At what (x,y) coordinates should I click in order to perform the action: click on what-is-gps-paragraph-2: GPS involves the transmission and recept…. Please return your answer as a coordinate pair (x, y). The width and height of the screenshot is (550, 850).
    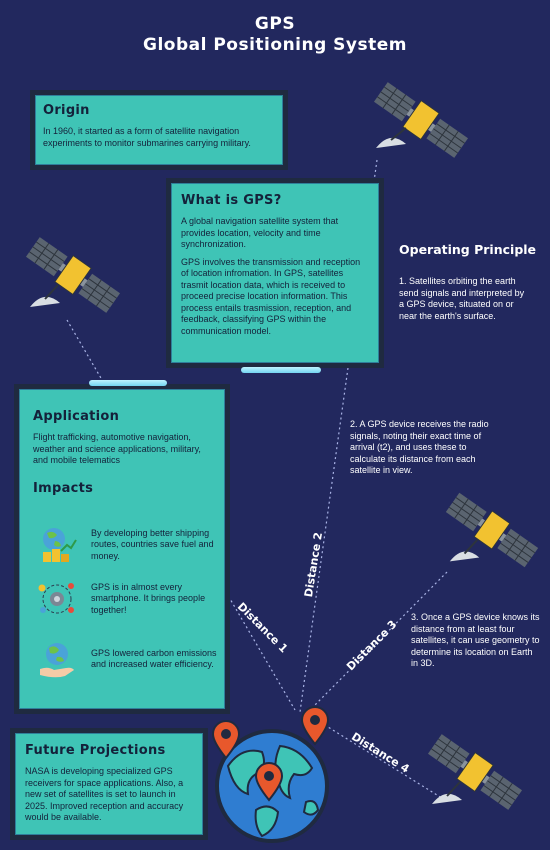
    Looking at the image, I should click on (271, 296).